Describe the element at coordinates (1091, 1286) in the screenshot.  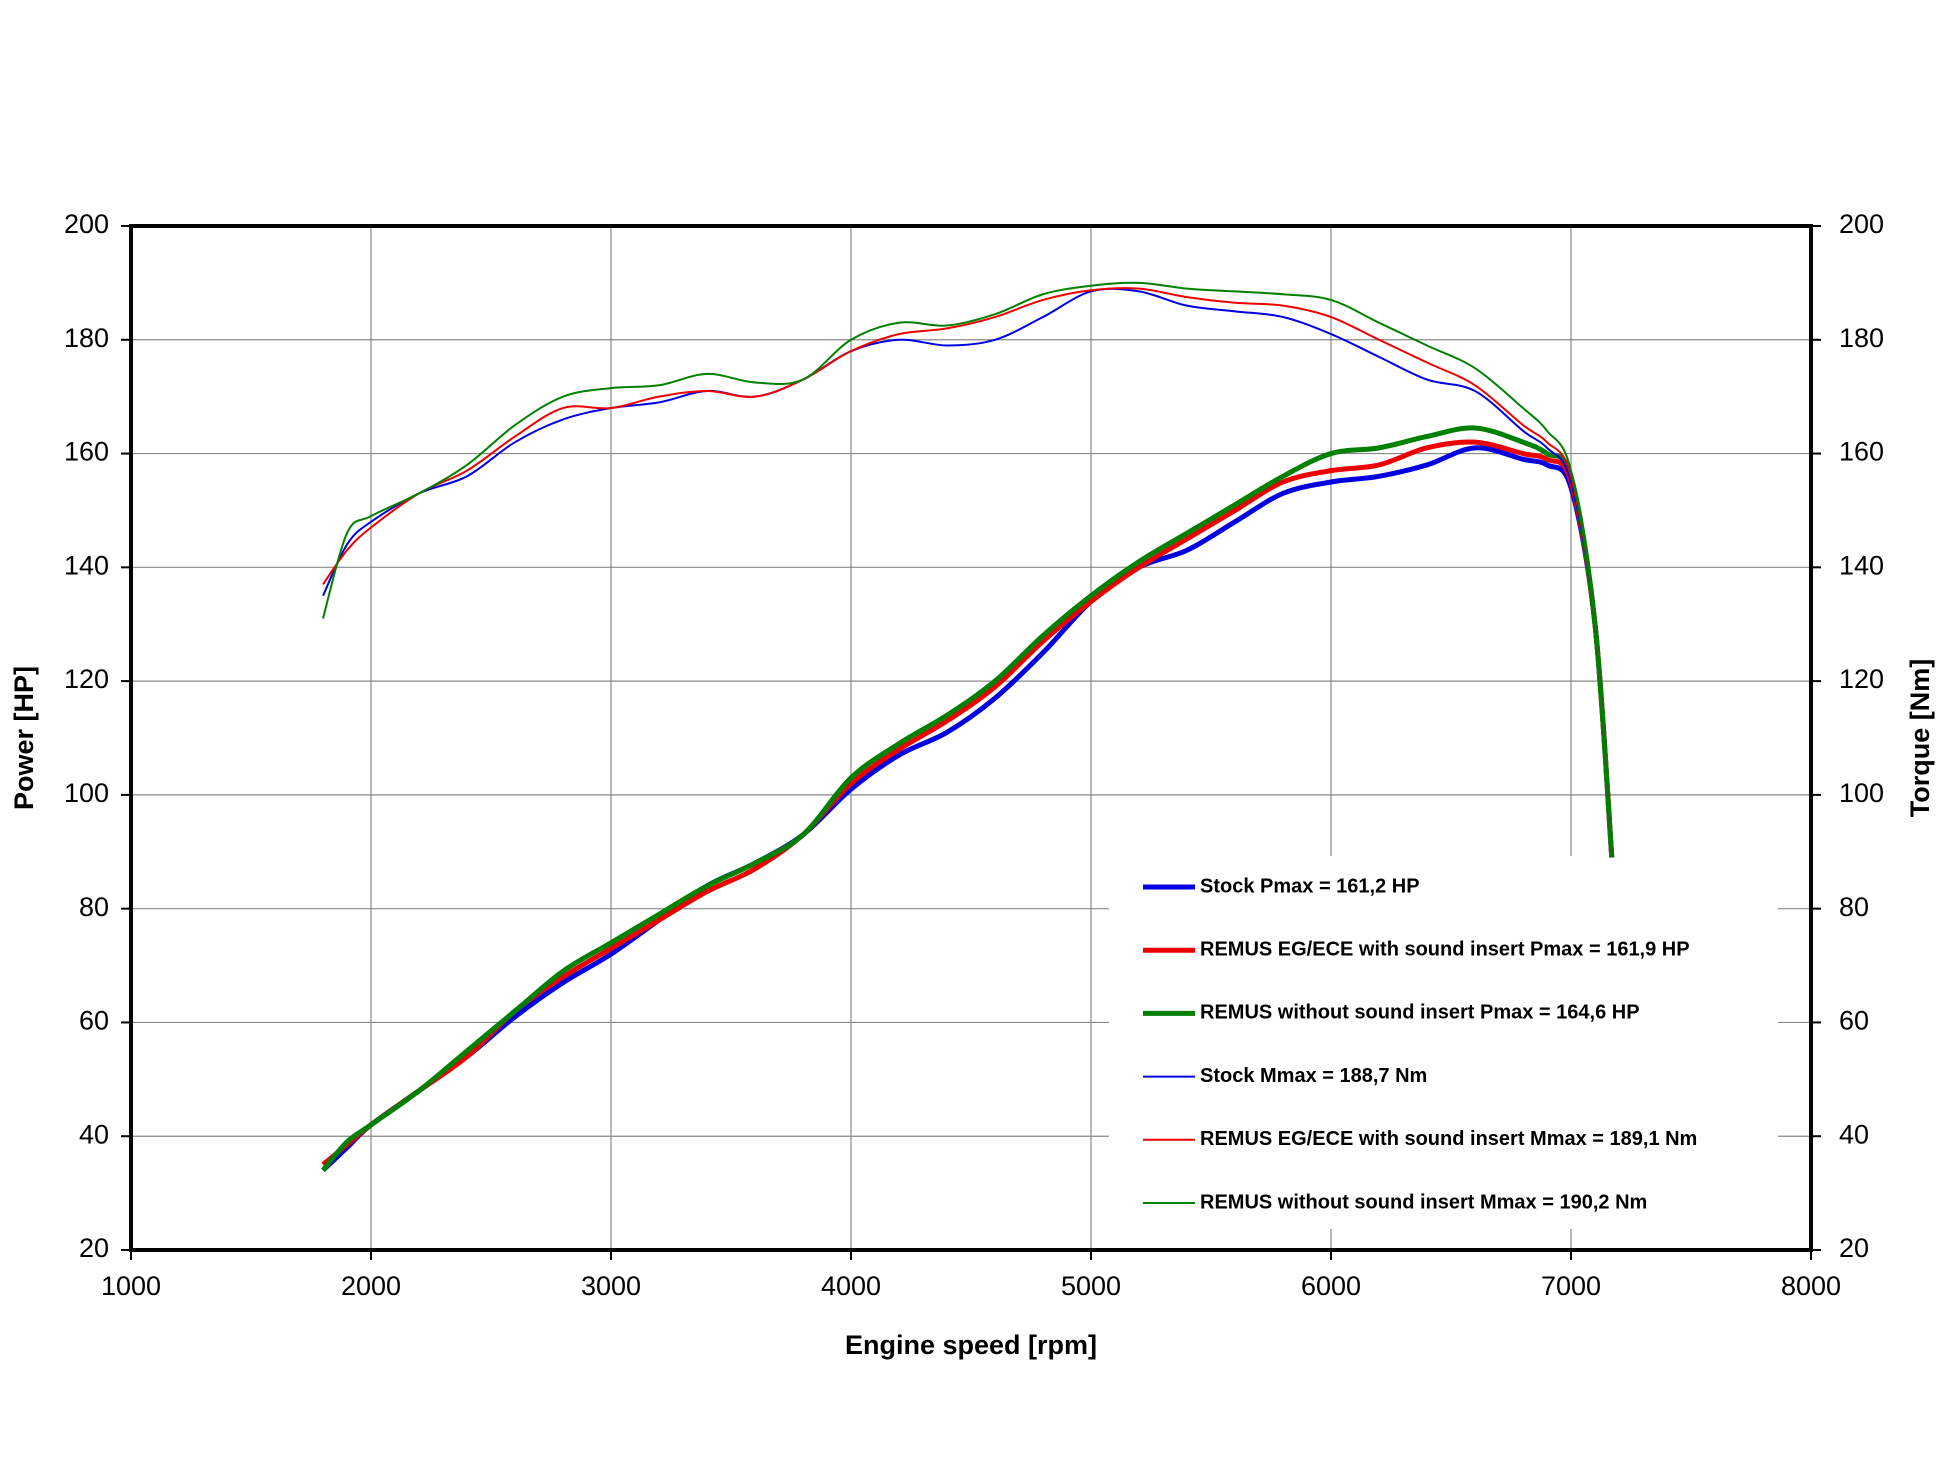
I see `x-tick-label: 5000` at that location.